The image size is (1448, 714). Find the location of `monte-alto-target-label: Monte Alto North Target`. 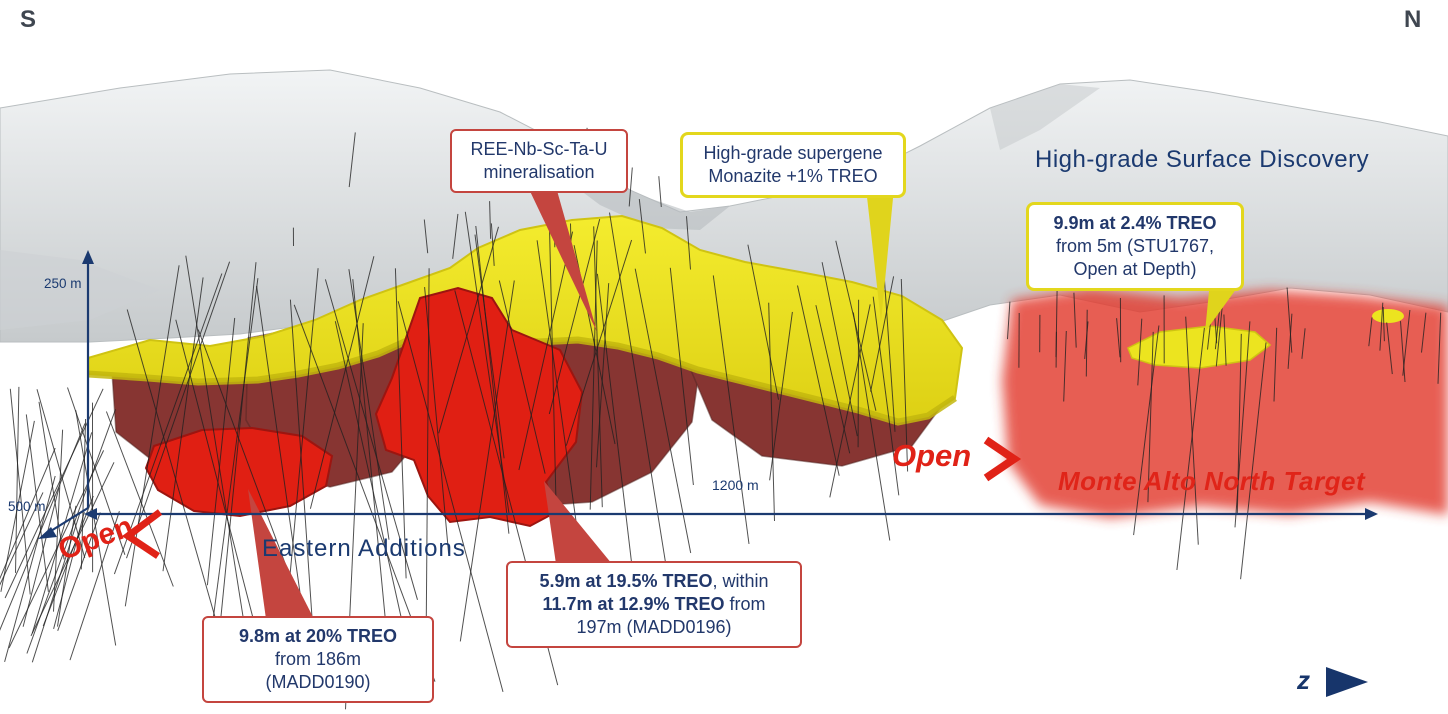

monte-alto-target-label: Monte Alto North Target is located at coordinates (1212, 481).